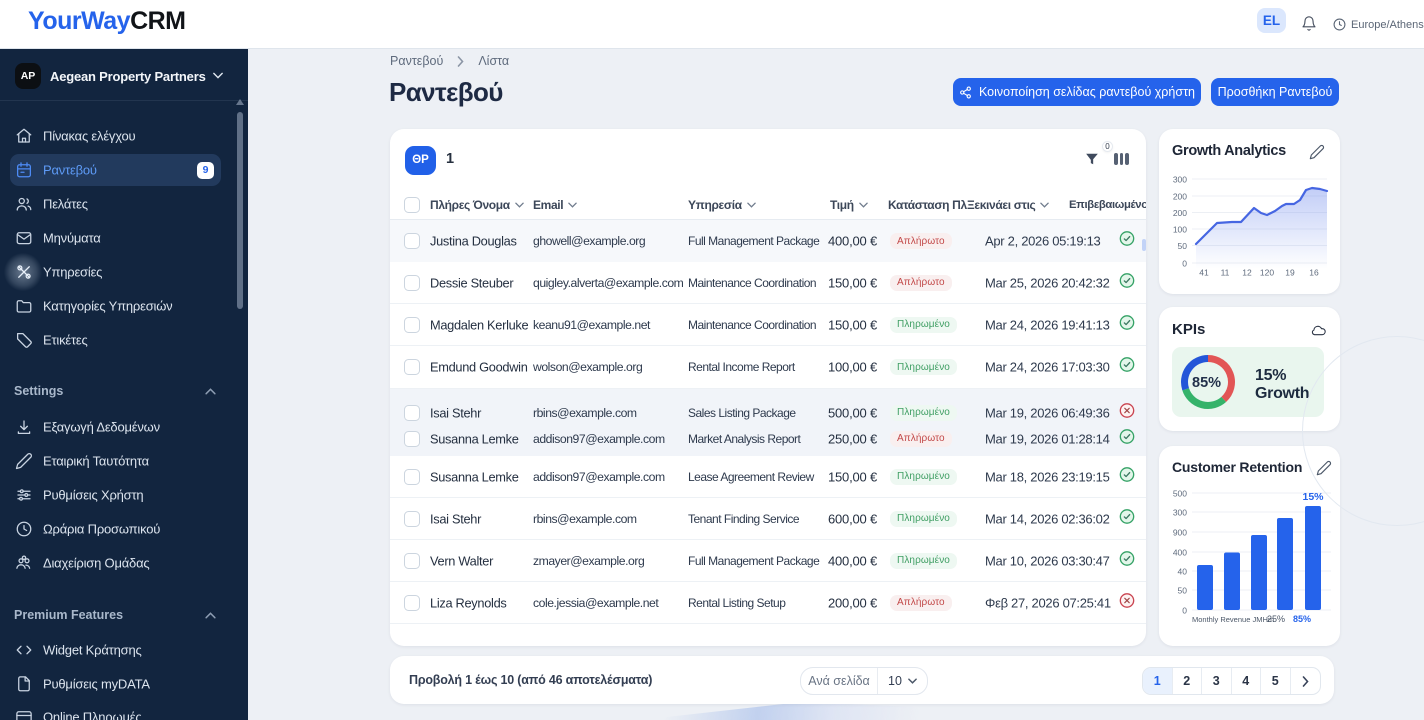 The height and width of the screenshot is (720, 1424). Describe the element at coordinates (1233, 619) in the screenshot. I see `svg-text: Monthly Revenue JMHm` at that location.